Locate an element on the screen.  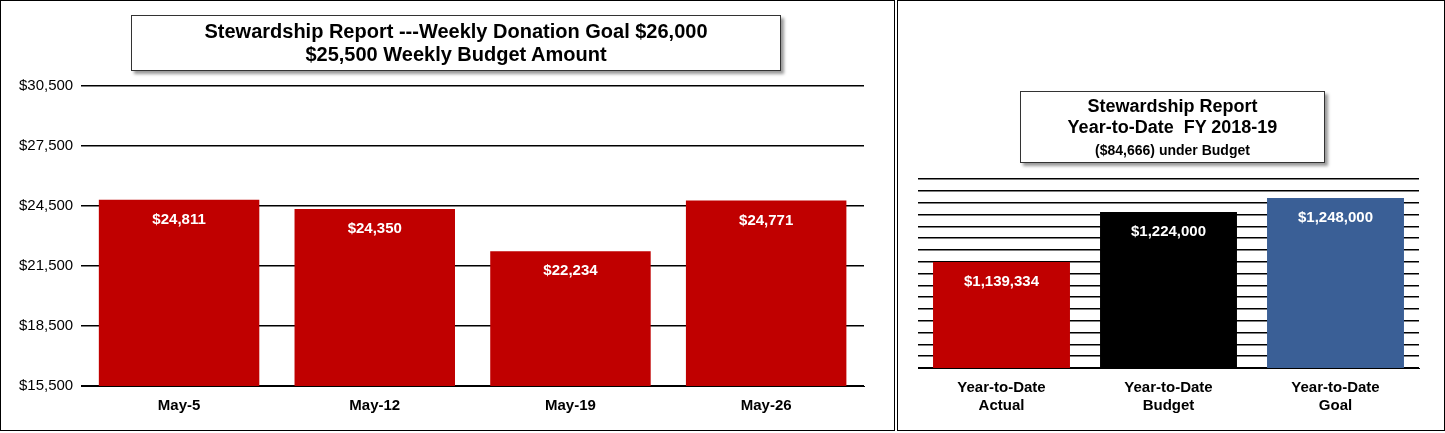
data-label: $1,224,000 is located at coordinates (1168, 231).